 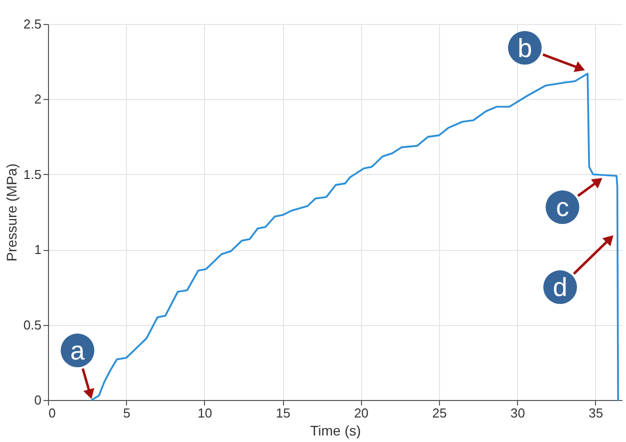 I want to click on x-tick-label: 20, so click(x=361, y=413).